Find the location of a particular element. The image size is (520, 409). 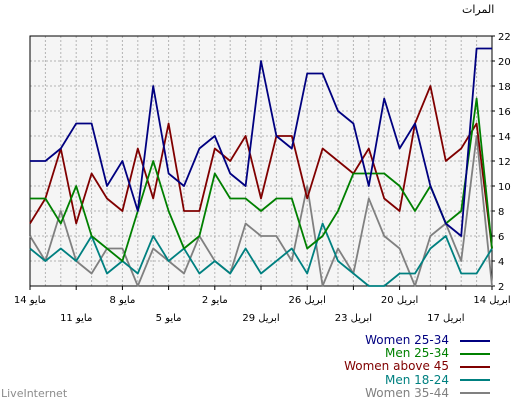

legend-item: Men 25-34 is located at coordinates (417, 353).